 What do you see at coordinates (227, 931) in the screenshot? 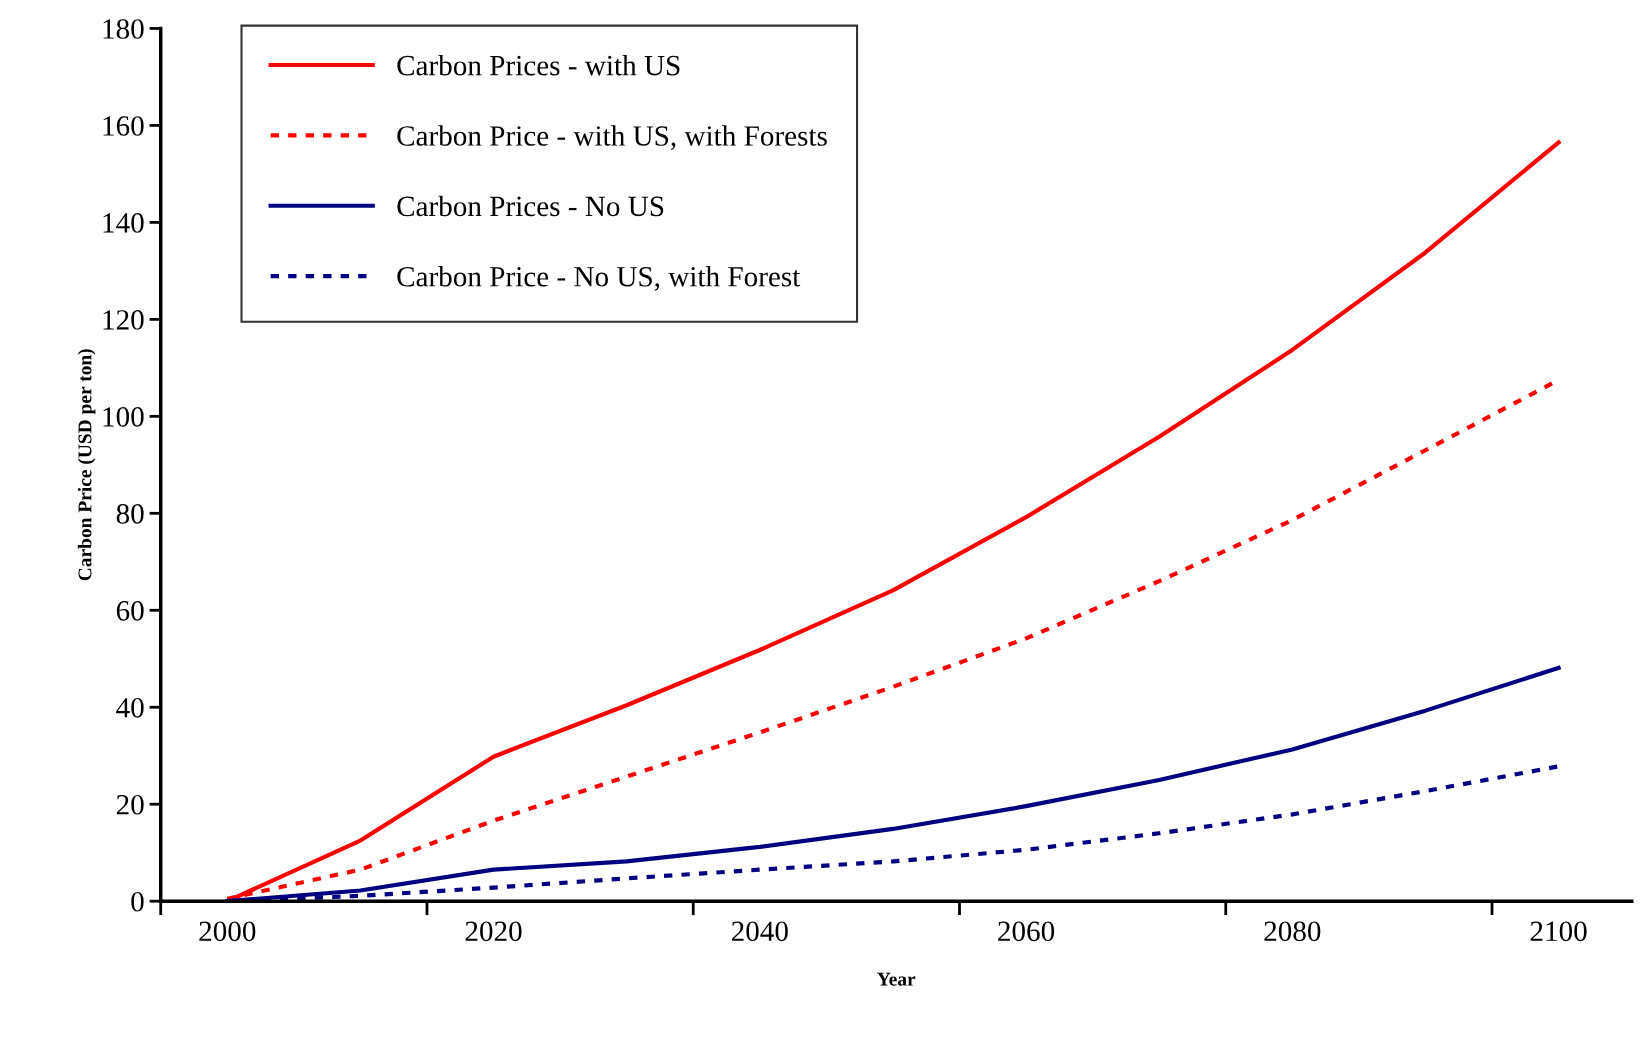
I see `x-tick-label: 2000` at bounding box center [227, 931].